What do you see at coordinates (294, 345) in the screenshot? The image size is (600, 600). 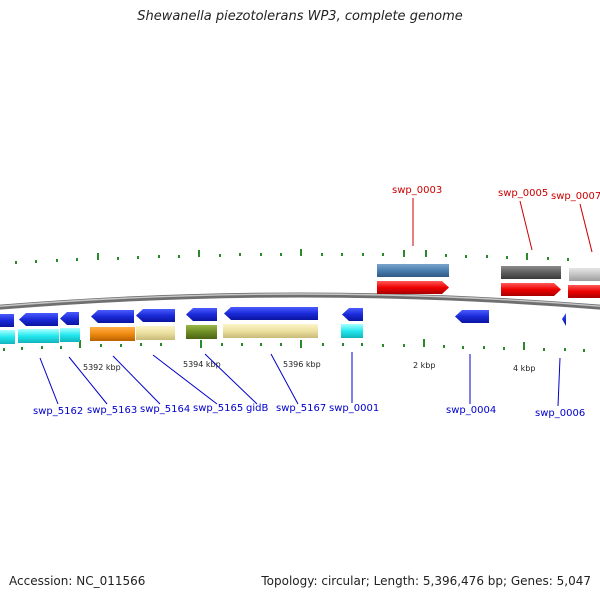 I see `lower-tick-marks` at bounding box center [294, 345].